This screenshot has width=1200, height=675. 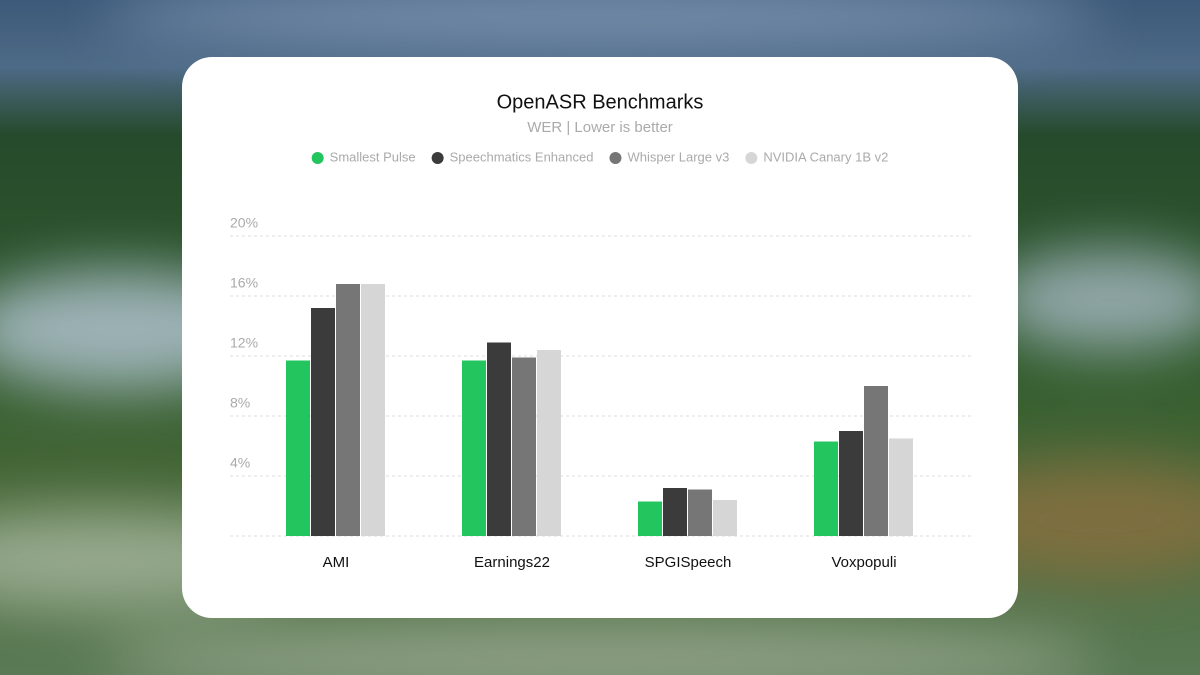 I want to click on legend-item: Whisper Large v3, so click(x=669, y=156).